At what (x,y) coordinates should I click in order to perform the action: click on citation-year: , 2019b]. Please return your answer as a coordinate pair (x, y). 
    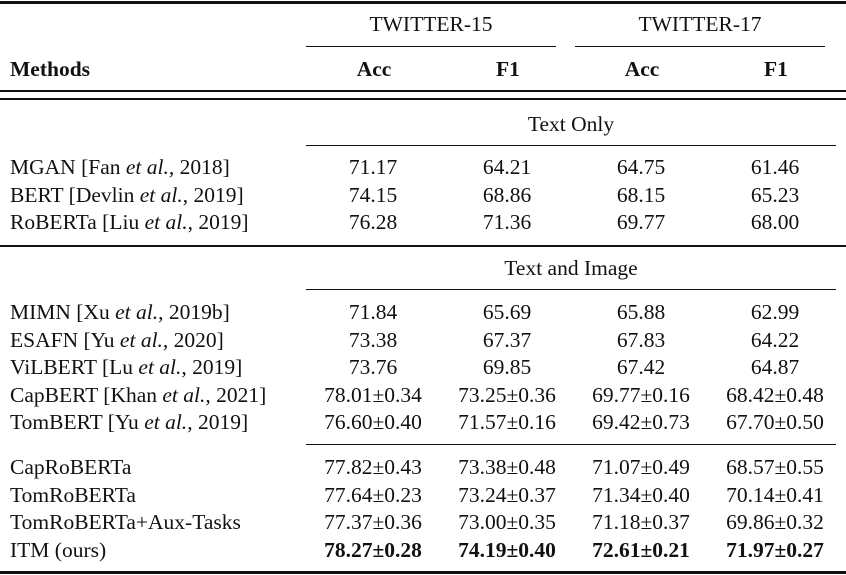
    Looking at the image, I should click on (194, 312).